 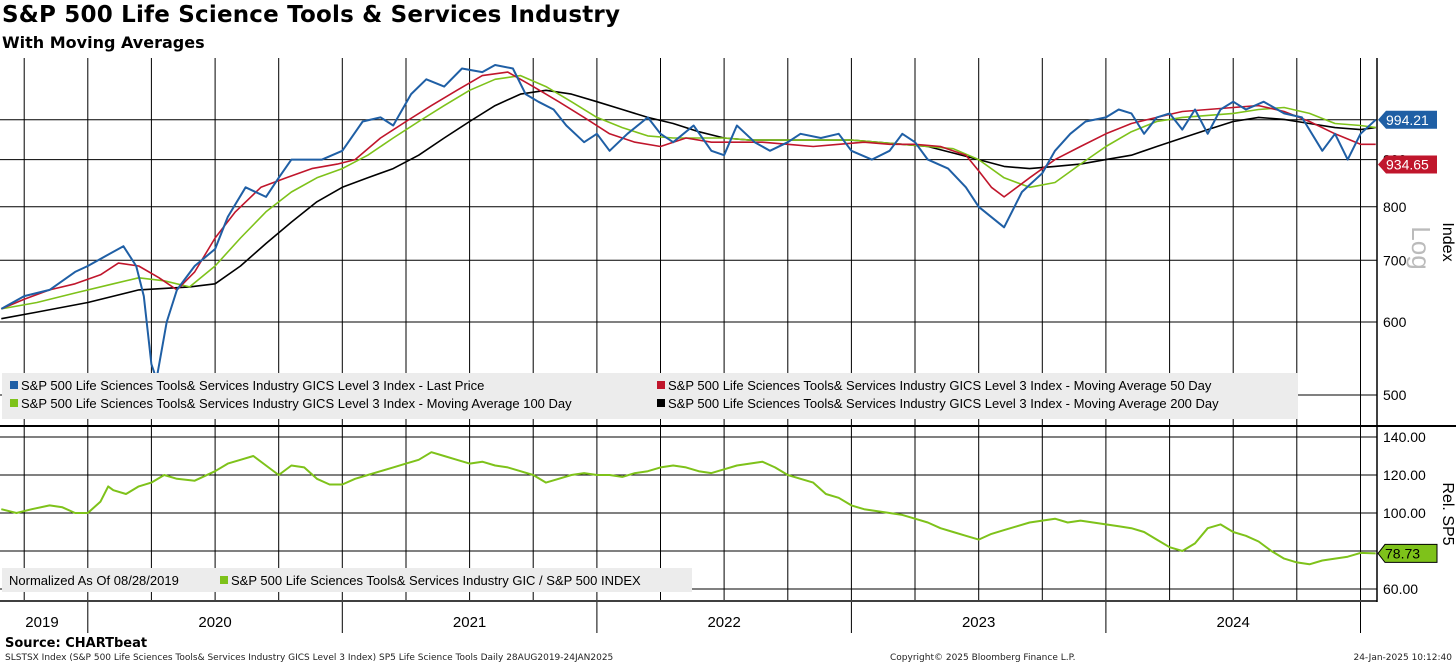 I want to click on last-value-label: 78.73, so click(x=1402, y=553).